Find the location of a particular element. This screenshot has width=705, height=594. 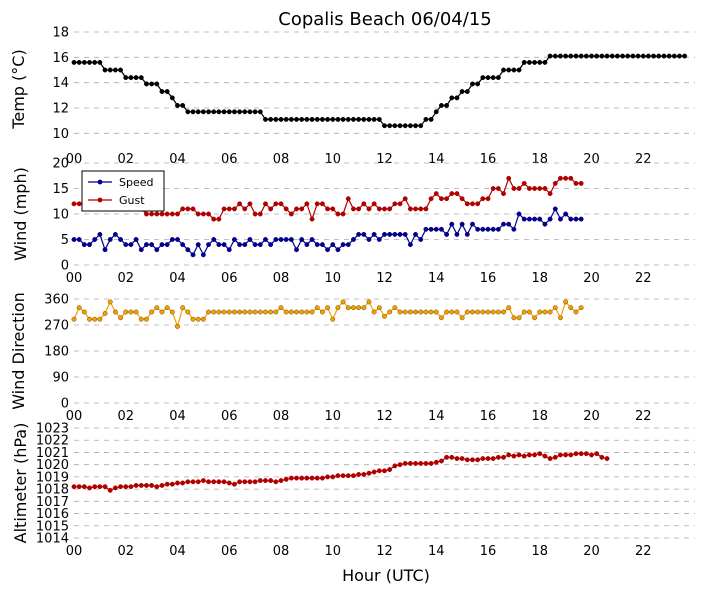

y-tick-label: 1021 is located at coordinates (52, 453).